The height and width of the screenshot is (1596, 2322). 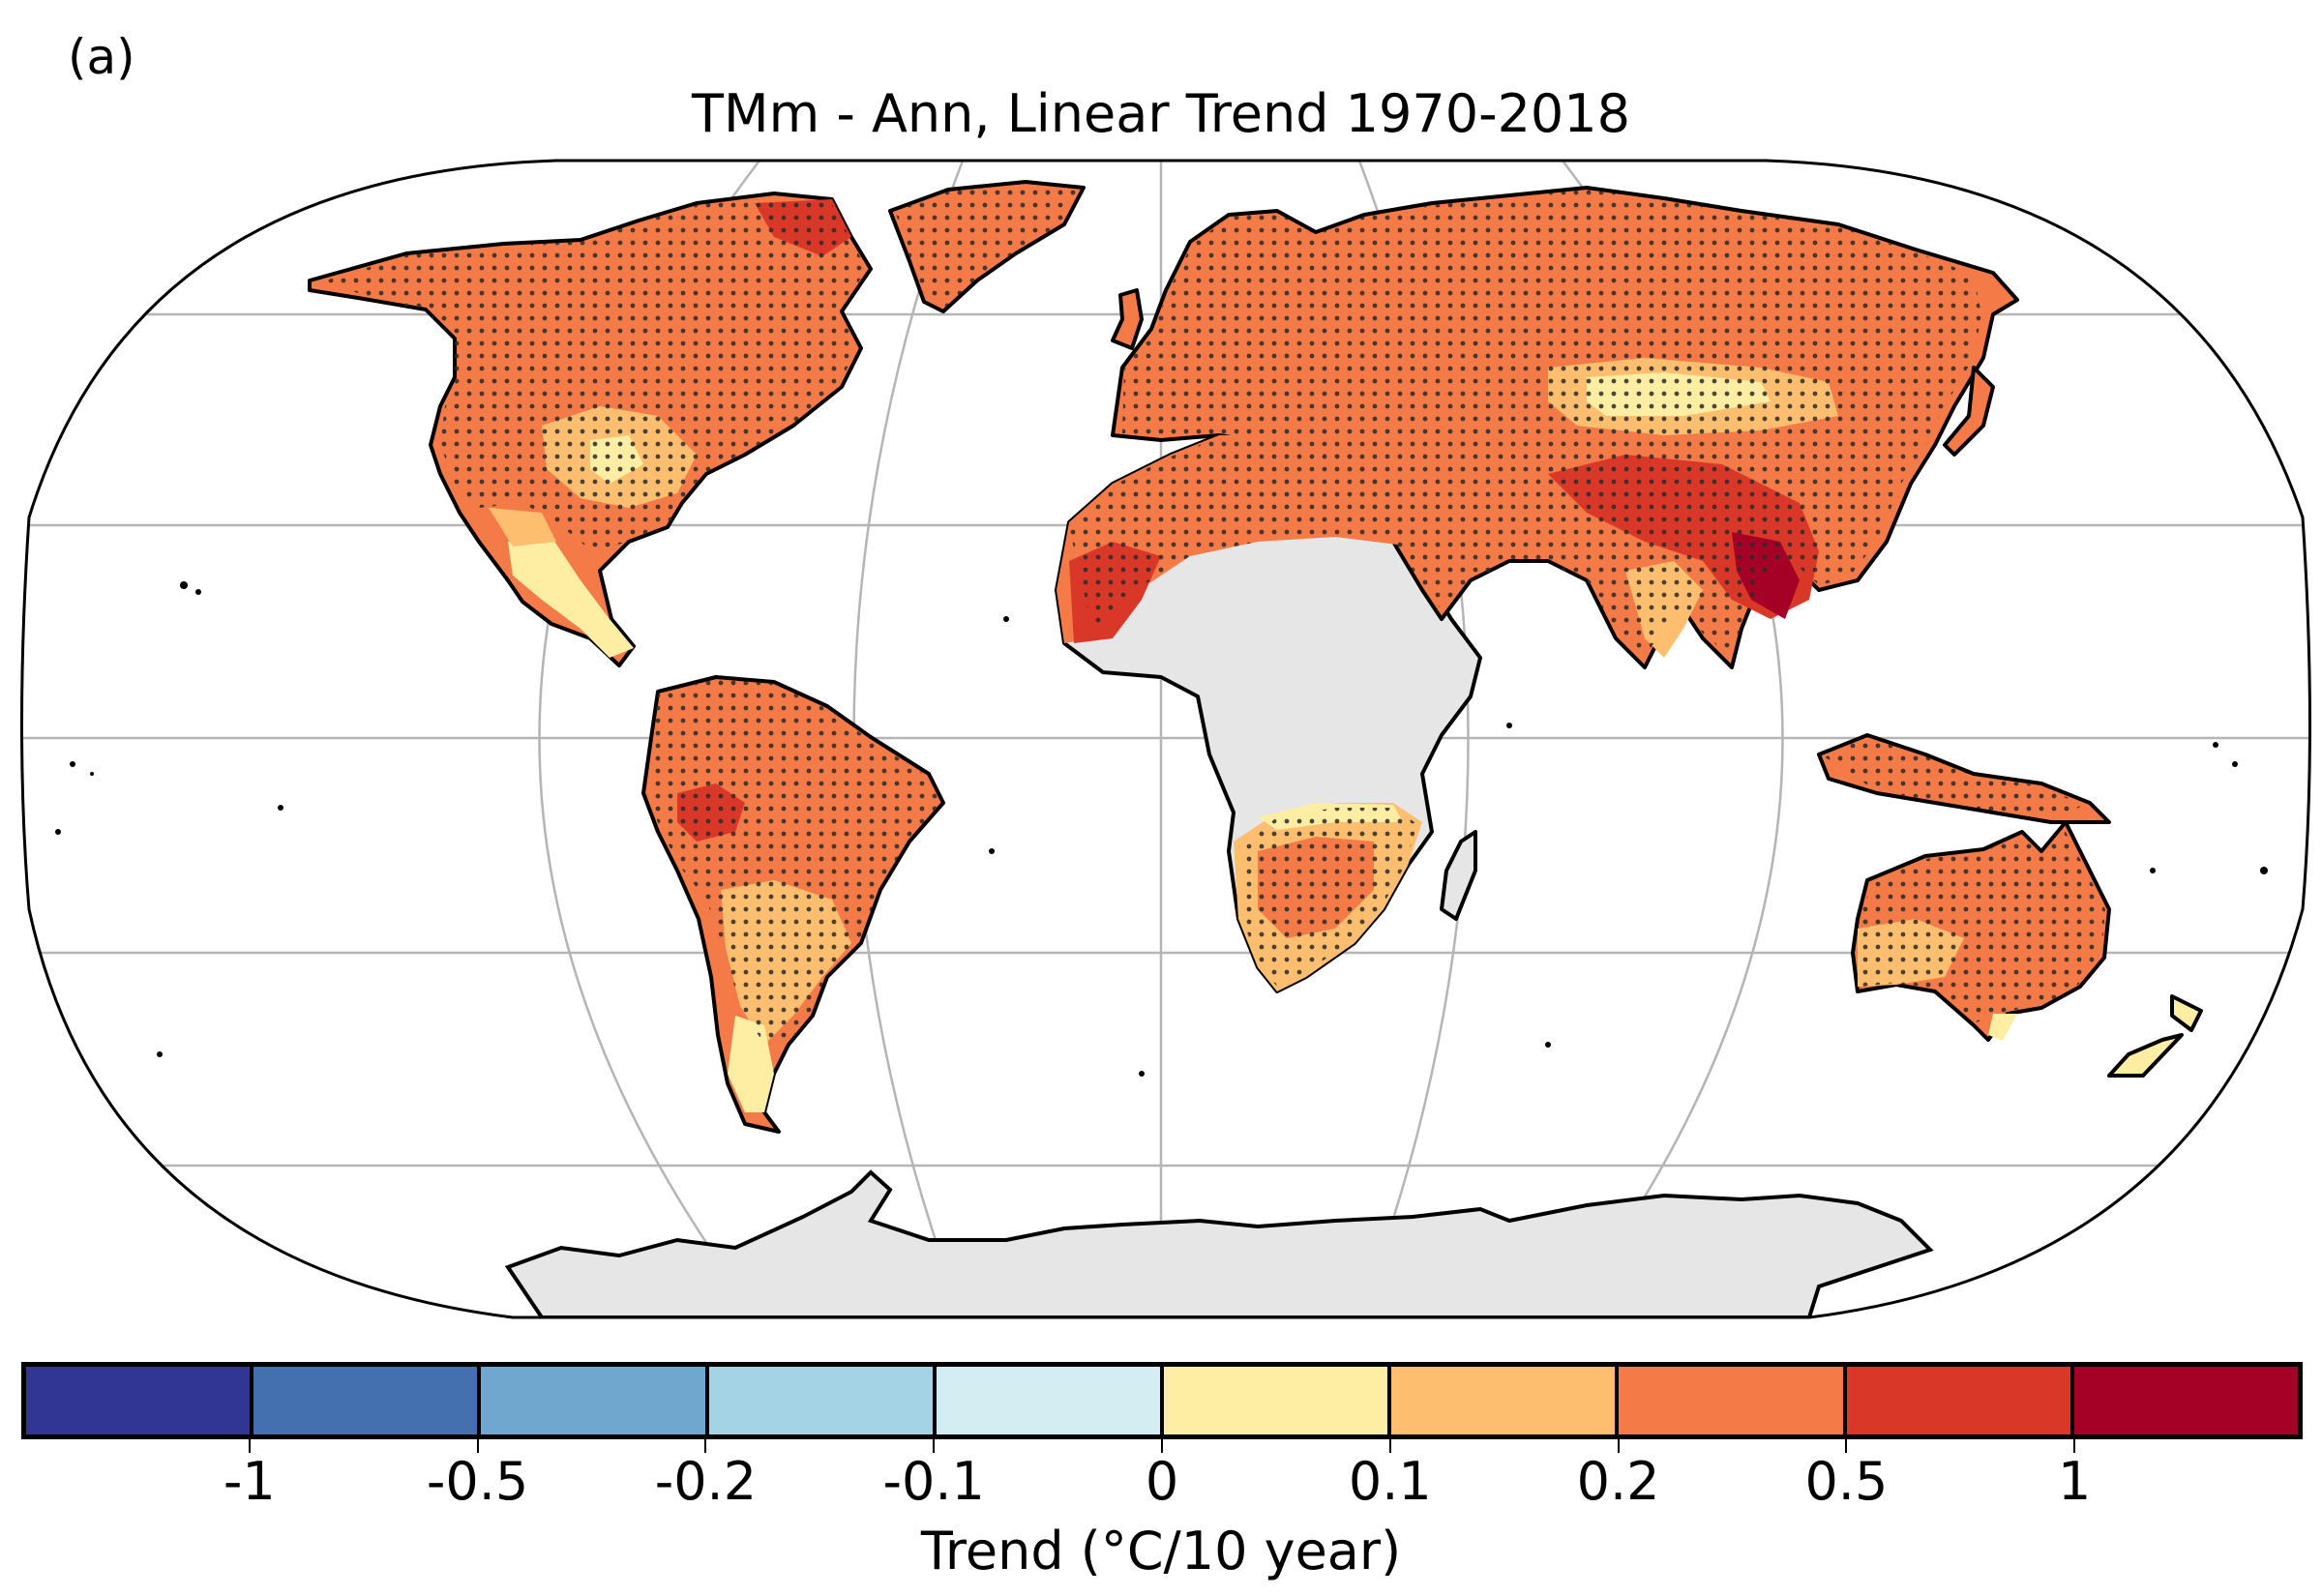 What do you see at coordinates (1969, 411) in the screenshot?
I see `japan` at bounding box center [1969, 411].